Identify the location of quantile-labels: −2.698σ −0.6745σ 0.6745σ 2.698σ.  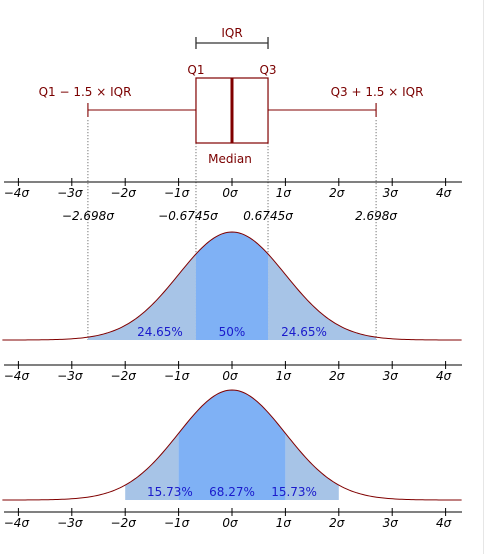
(230, 216).